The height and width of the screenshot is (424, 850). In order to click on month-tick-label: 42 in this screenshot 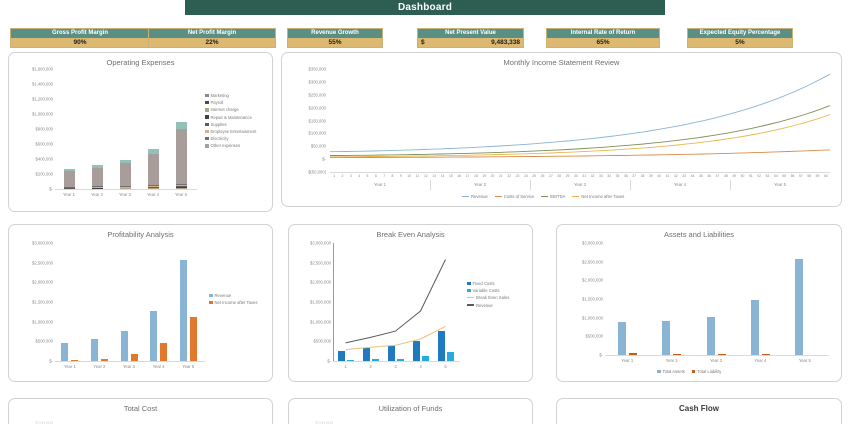, I will do `click(675, 176)`.